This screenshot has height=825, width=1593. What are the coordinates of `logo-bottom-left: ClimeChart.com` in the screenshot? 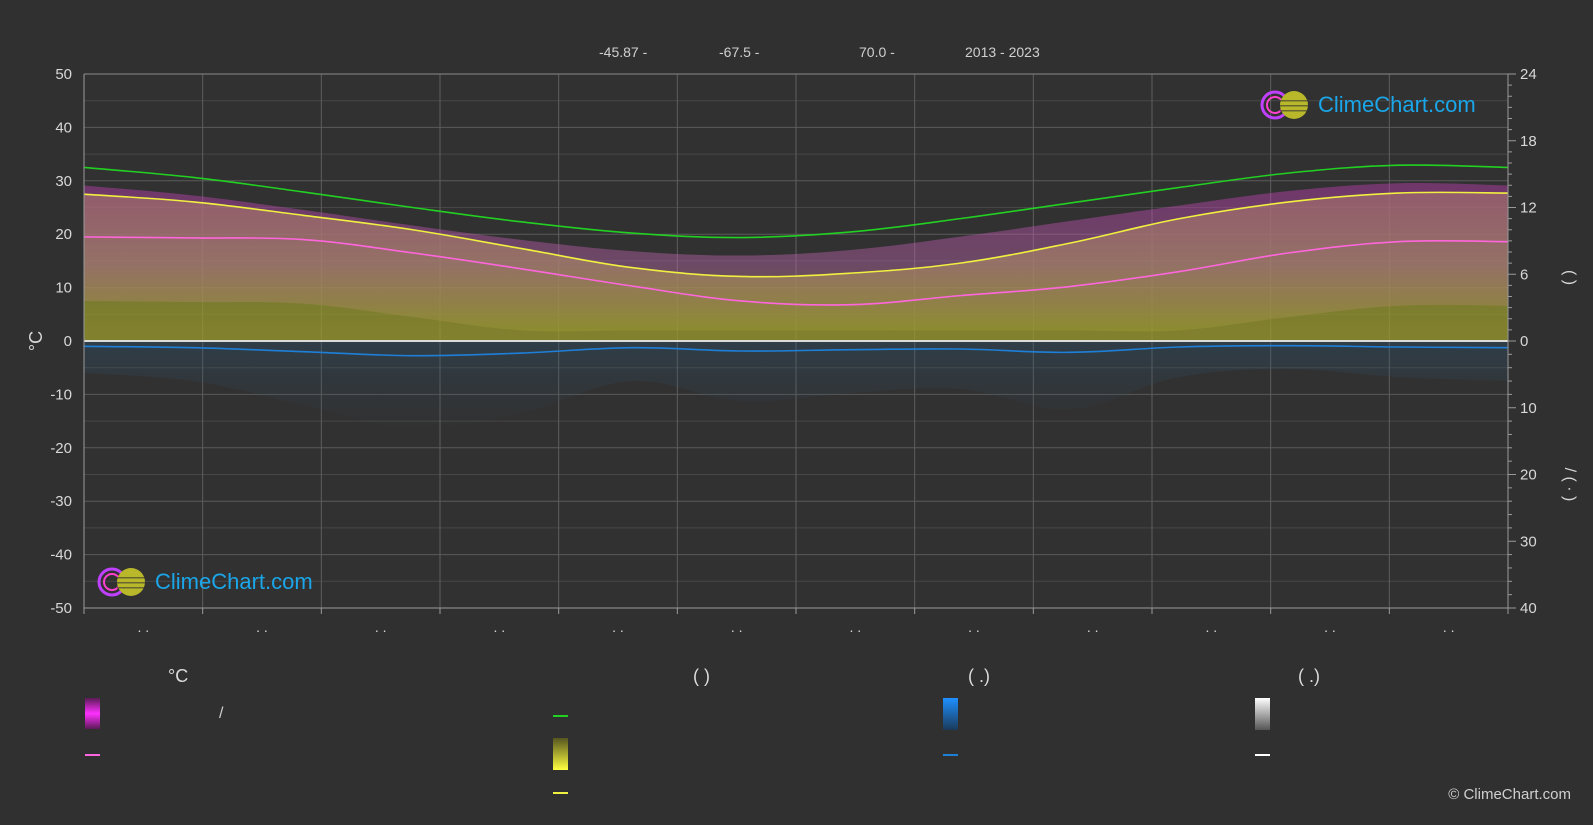 It's located at (204, 582).